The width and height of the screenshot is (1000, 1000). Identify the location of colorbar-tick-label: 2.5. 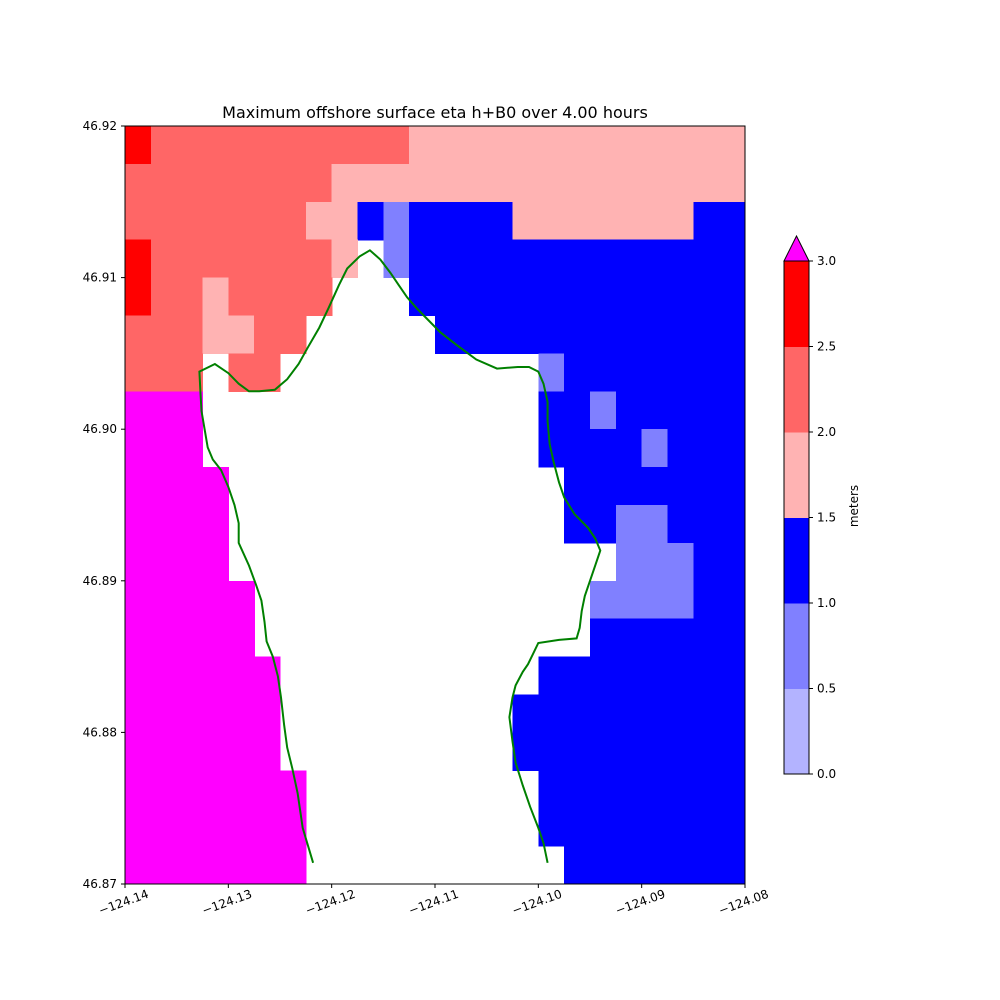
(826, 347).